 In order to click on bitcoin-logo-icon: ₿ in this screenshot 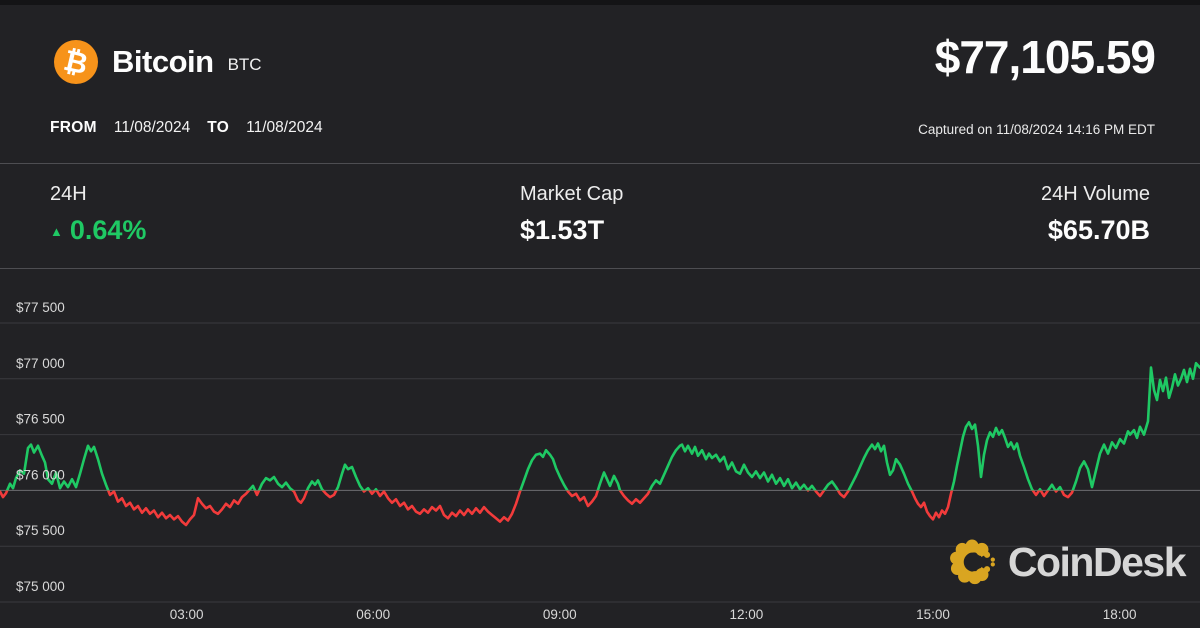, I will do `click(76, 62)`.